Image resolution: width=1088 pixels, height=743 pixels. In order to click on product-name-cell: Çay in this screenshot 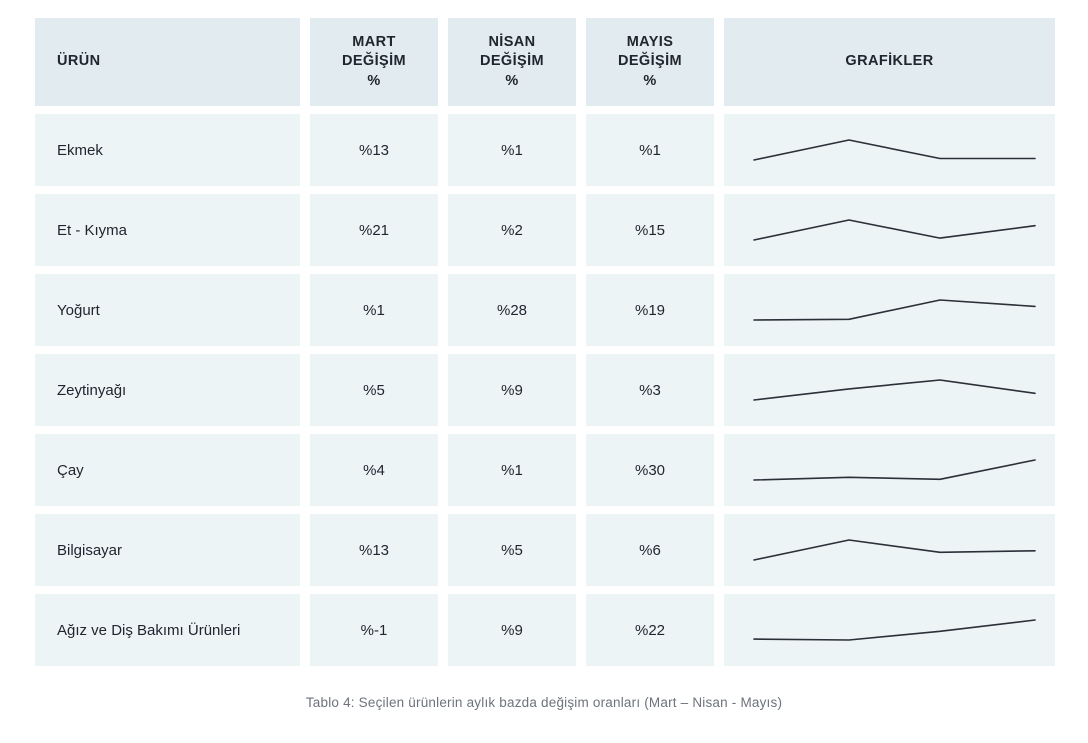, I will do `click(167, 470)`.